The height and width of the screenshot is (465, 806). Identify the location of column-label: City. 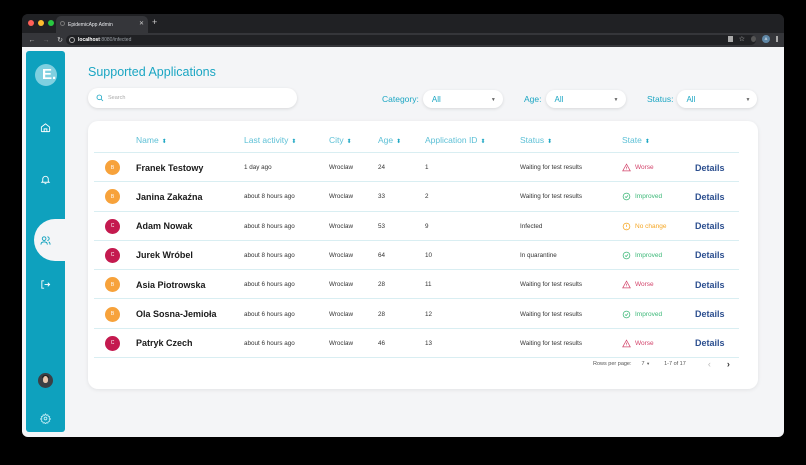
(336, 140).